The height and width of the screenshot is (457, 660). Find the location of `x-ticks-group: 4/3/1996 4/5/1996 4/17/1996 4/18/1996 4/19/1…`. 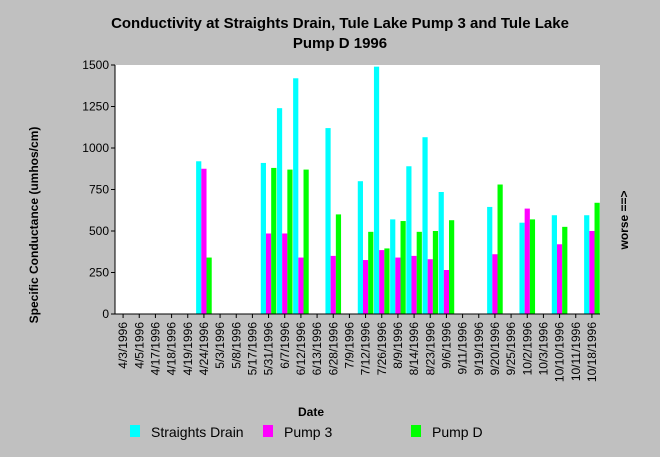

x-ticks-group: 4/3/1996 4/5/1996 4/17/1996 4/18/1996 4/19/1… is located at coordinates (357, 348).